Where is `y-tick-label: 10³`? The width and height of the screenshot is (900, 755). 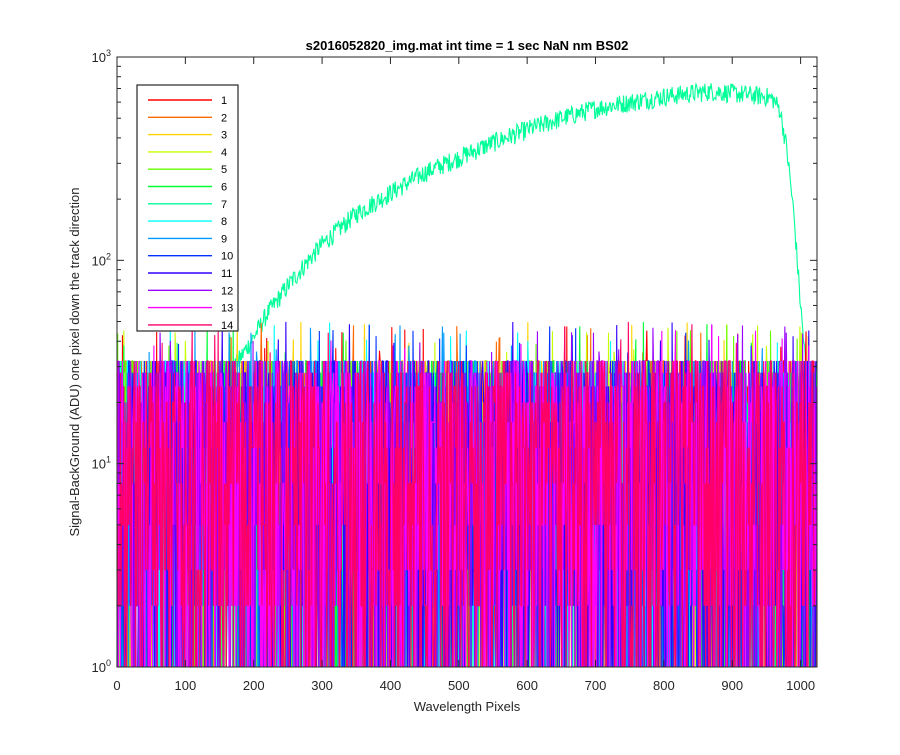 y-tick-label: 10³ is located at coordinates (101, 56).